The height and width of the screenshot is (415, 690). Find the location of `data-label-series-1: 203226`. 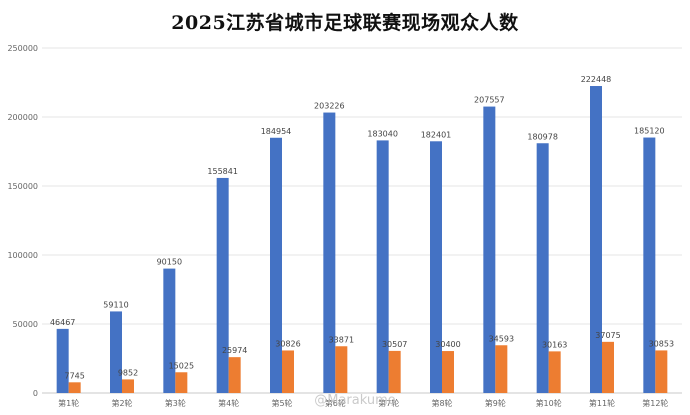

data-label-series-1: 203226 is located at coordinates (329, 106).